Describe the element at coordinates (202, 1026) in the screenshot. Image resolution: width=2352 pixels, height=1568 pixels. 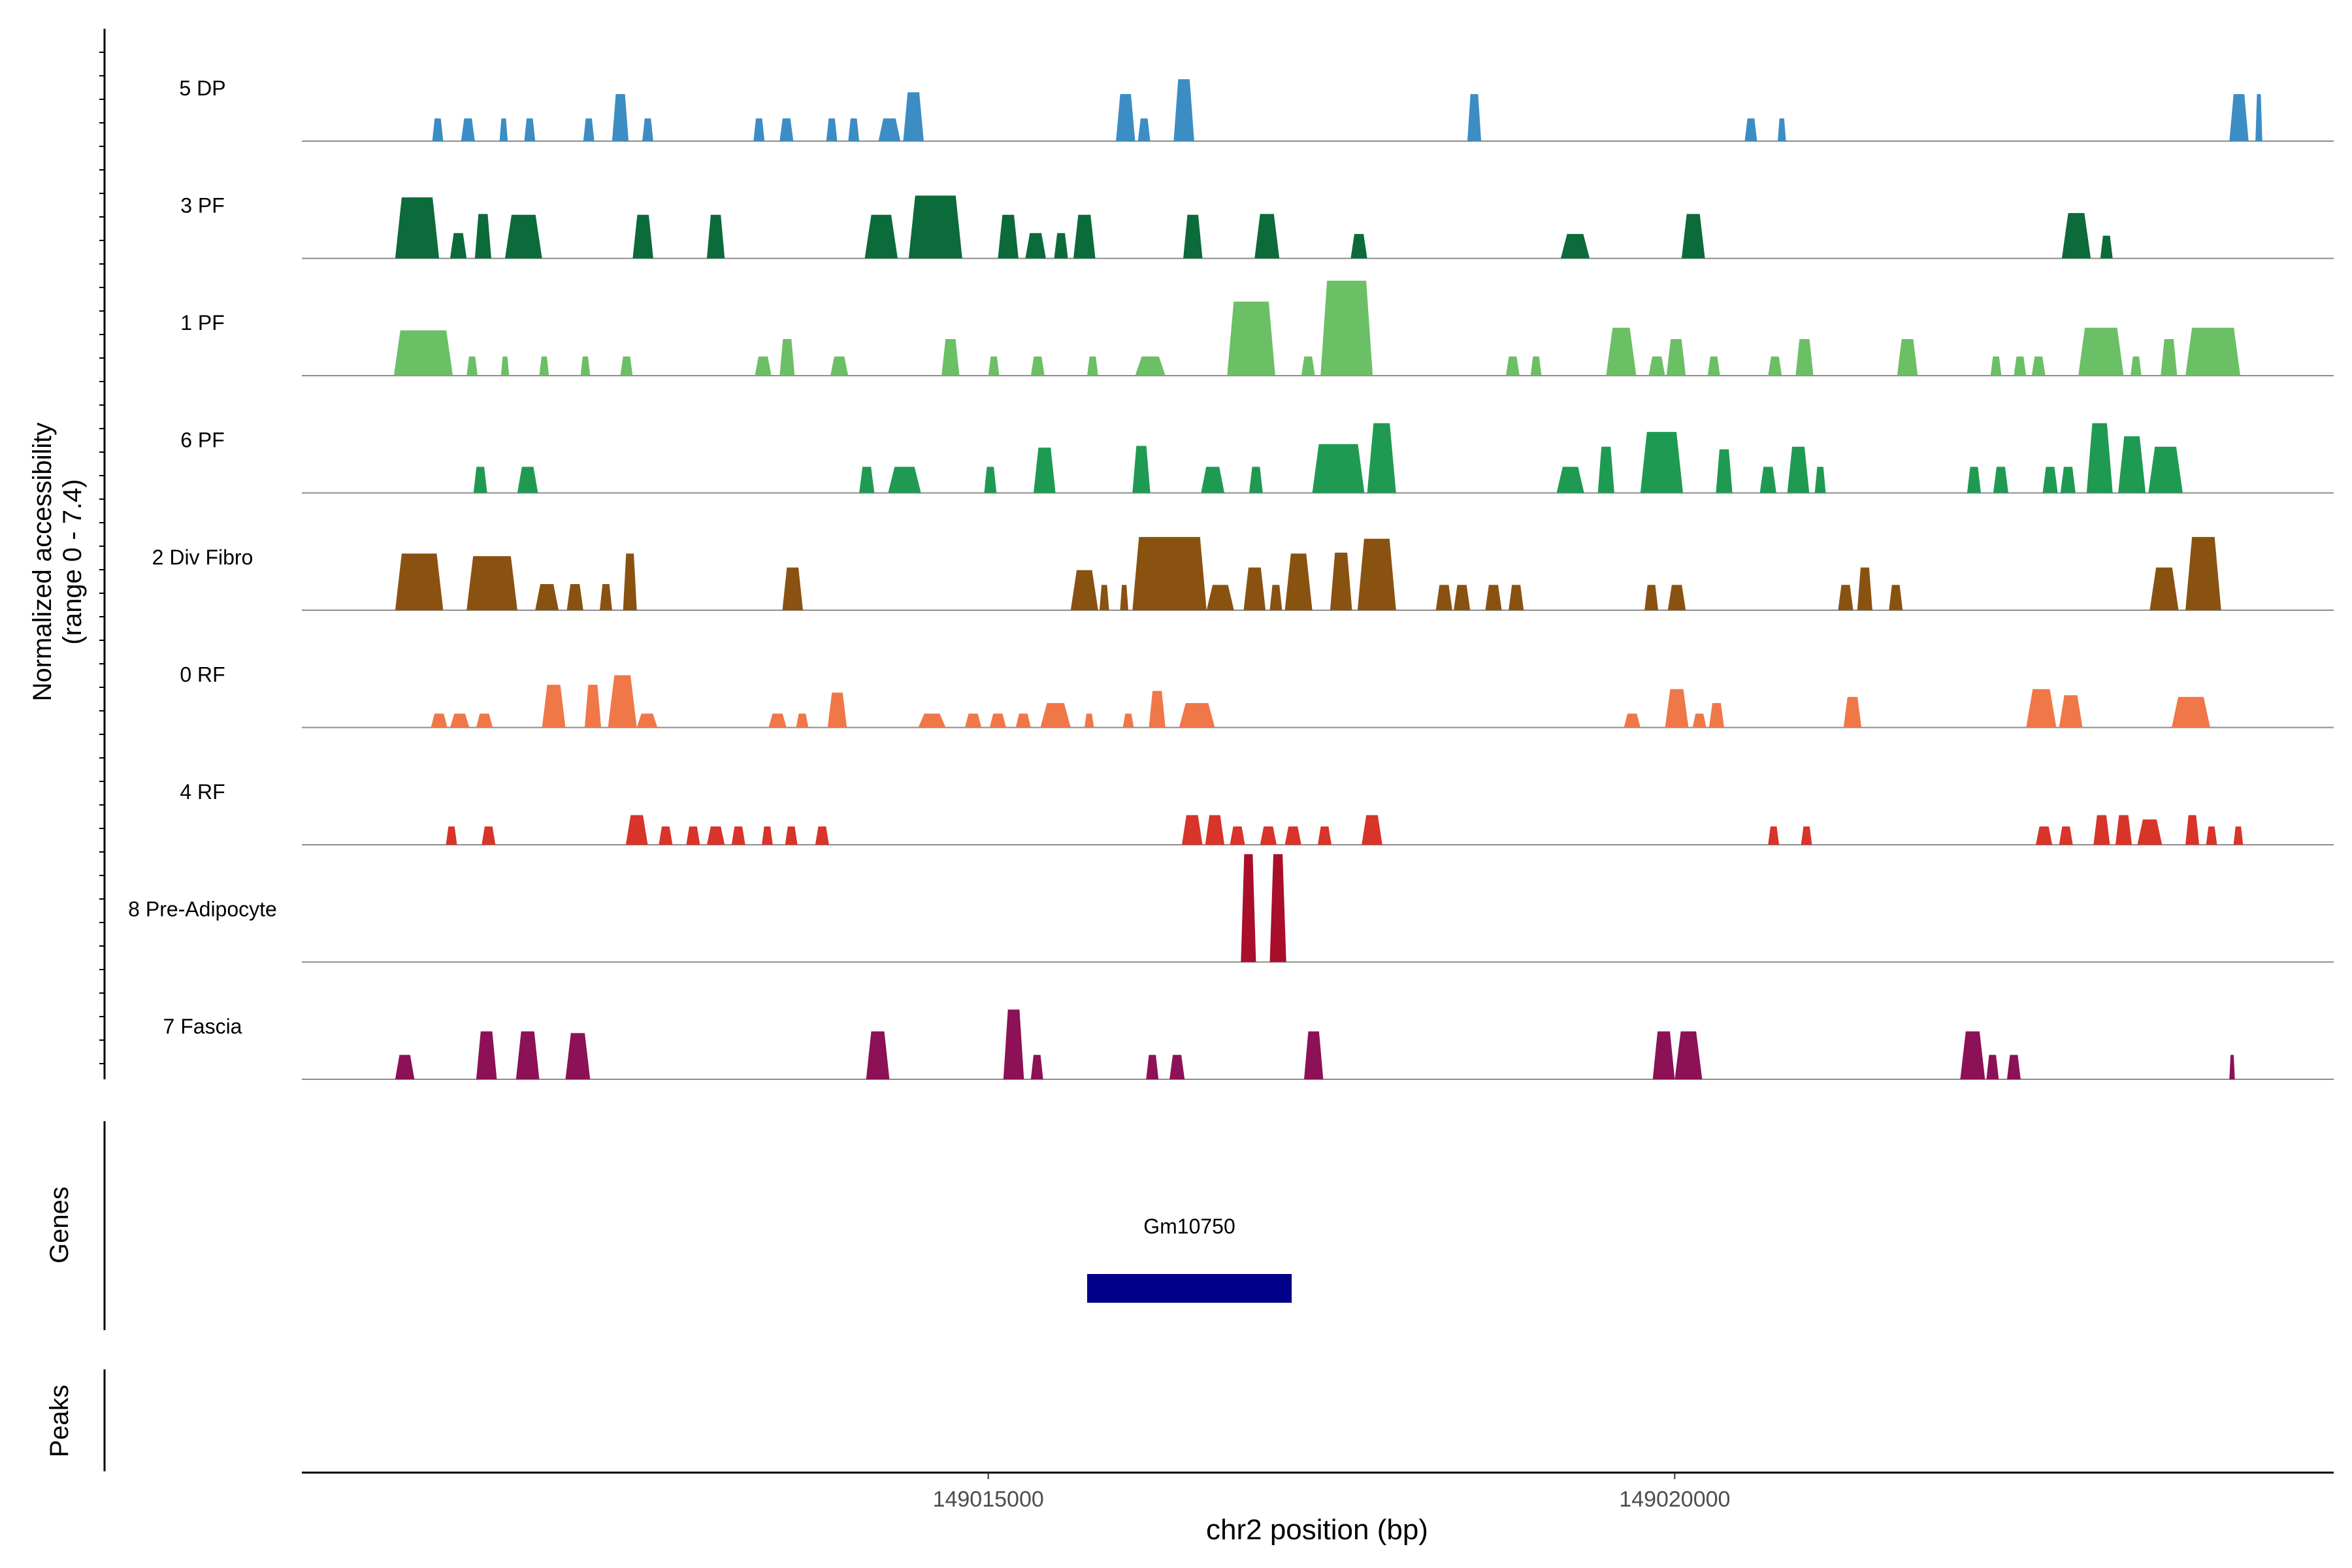
I see `track-label: 7 Fascia` at that location.